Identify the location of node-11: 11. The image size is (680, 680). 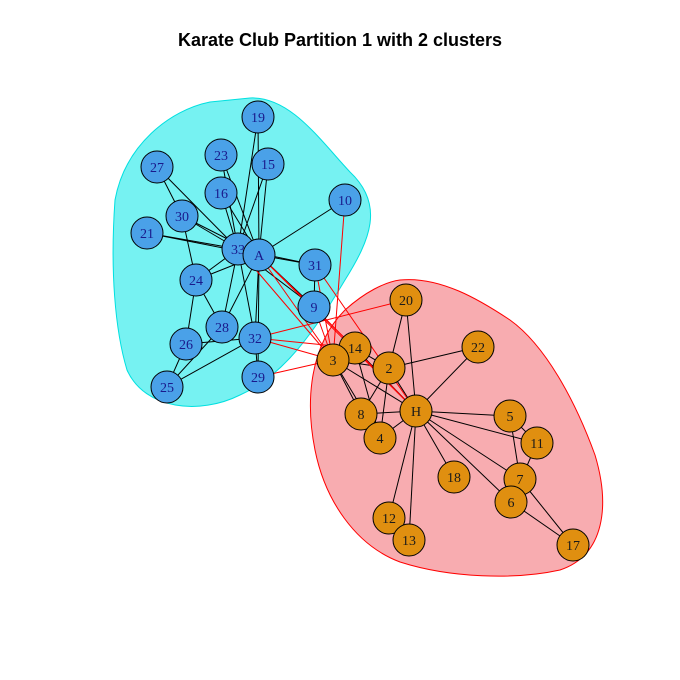
(537, 443).